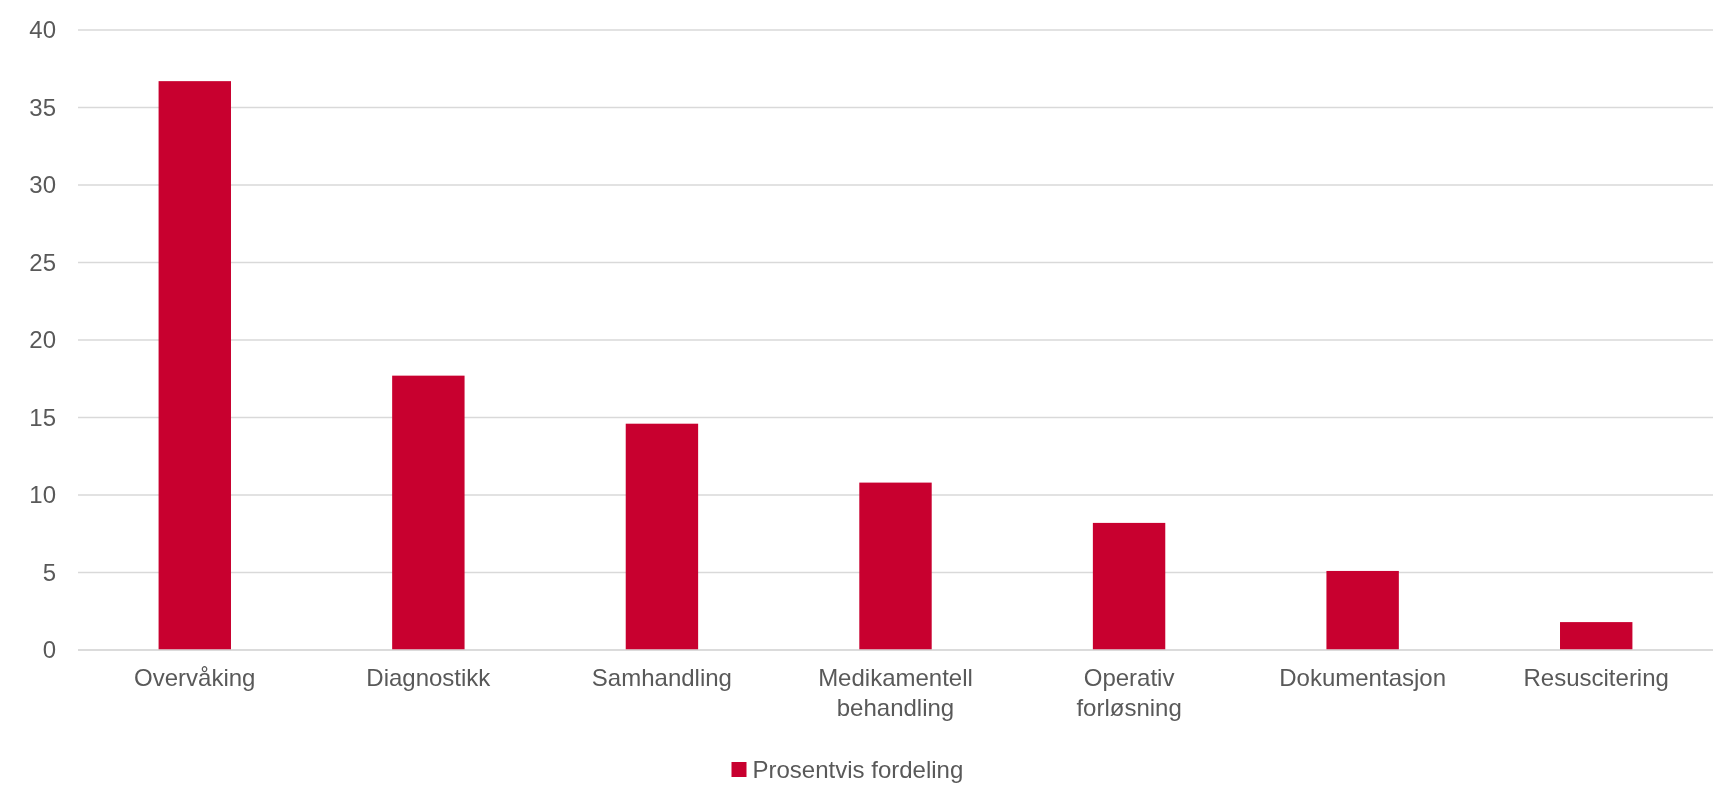  I want to click on y-tick-label: 15, so click(42, 417).